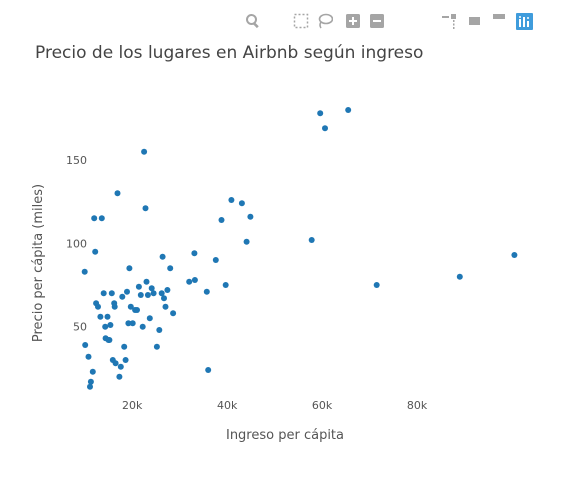  I want to click on modebar-lasso-select-button, so click(324, 21).